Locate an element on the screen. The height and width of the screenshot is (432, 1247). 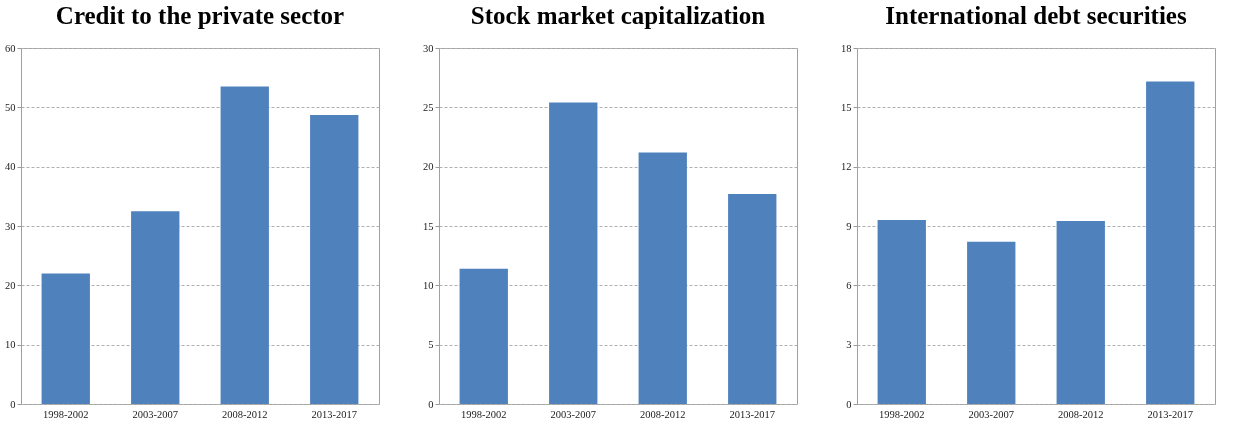
y-tick-label: 5 is located at coordinates (431, 345).